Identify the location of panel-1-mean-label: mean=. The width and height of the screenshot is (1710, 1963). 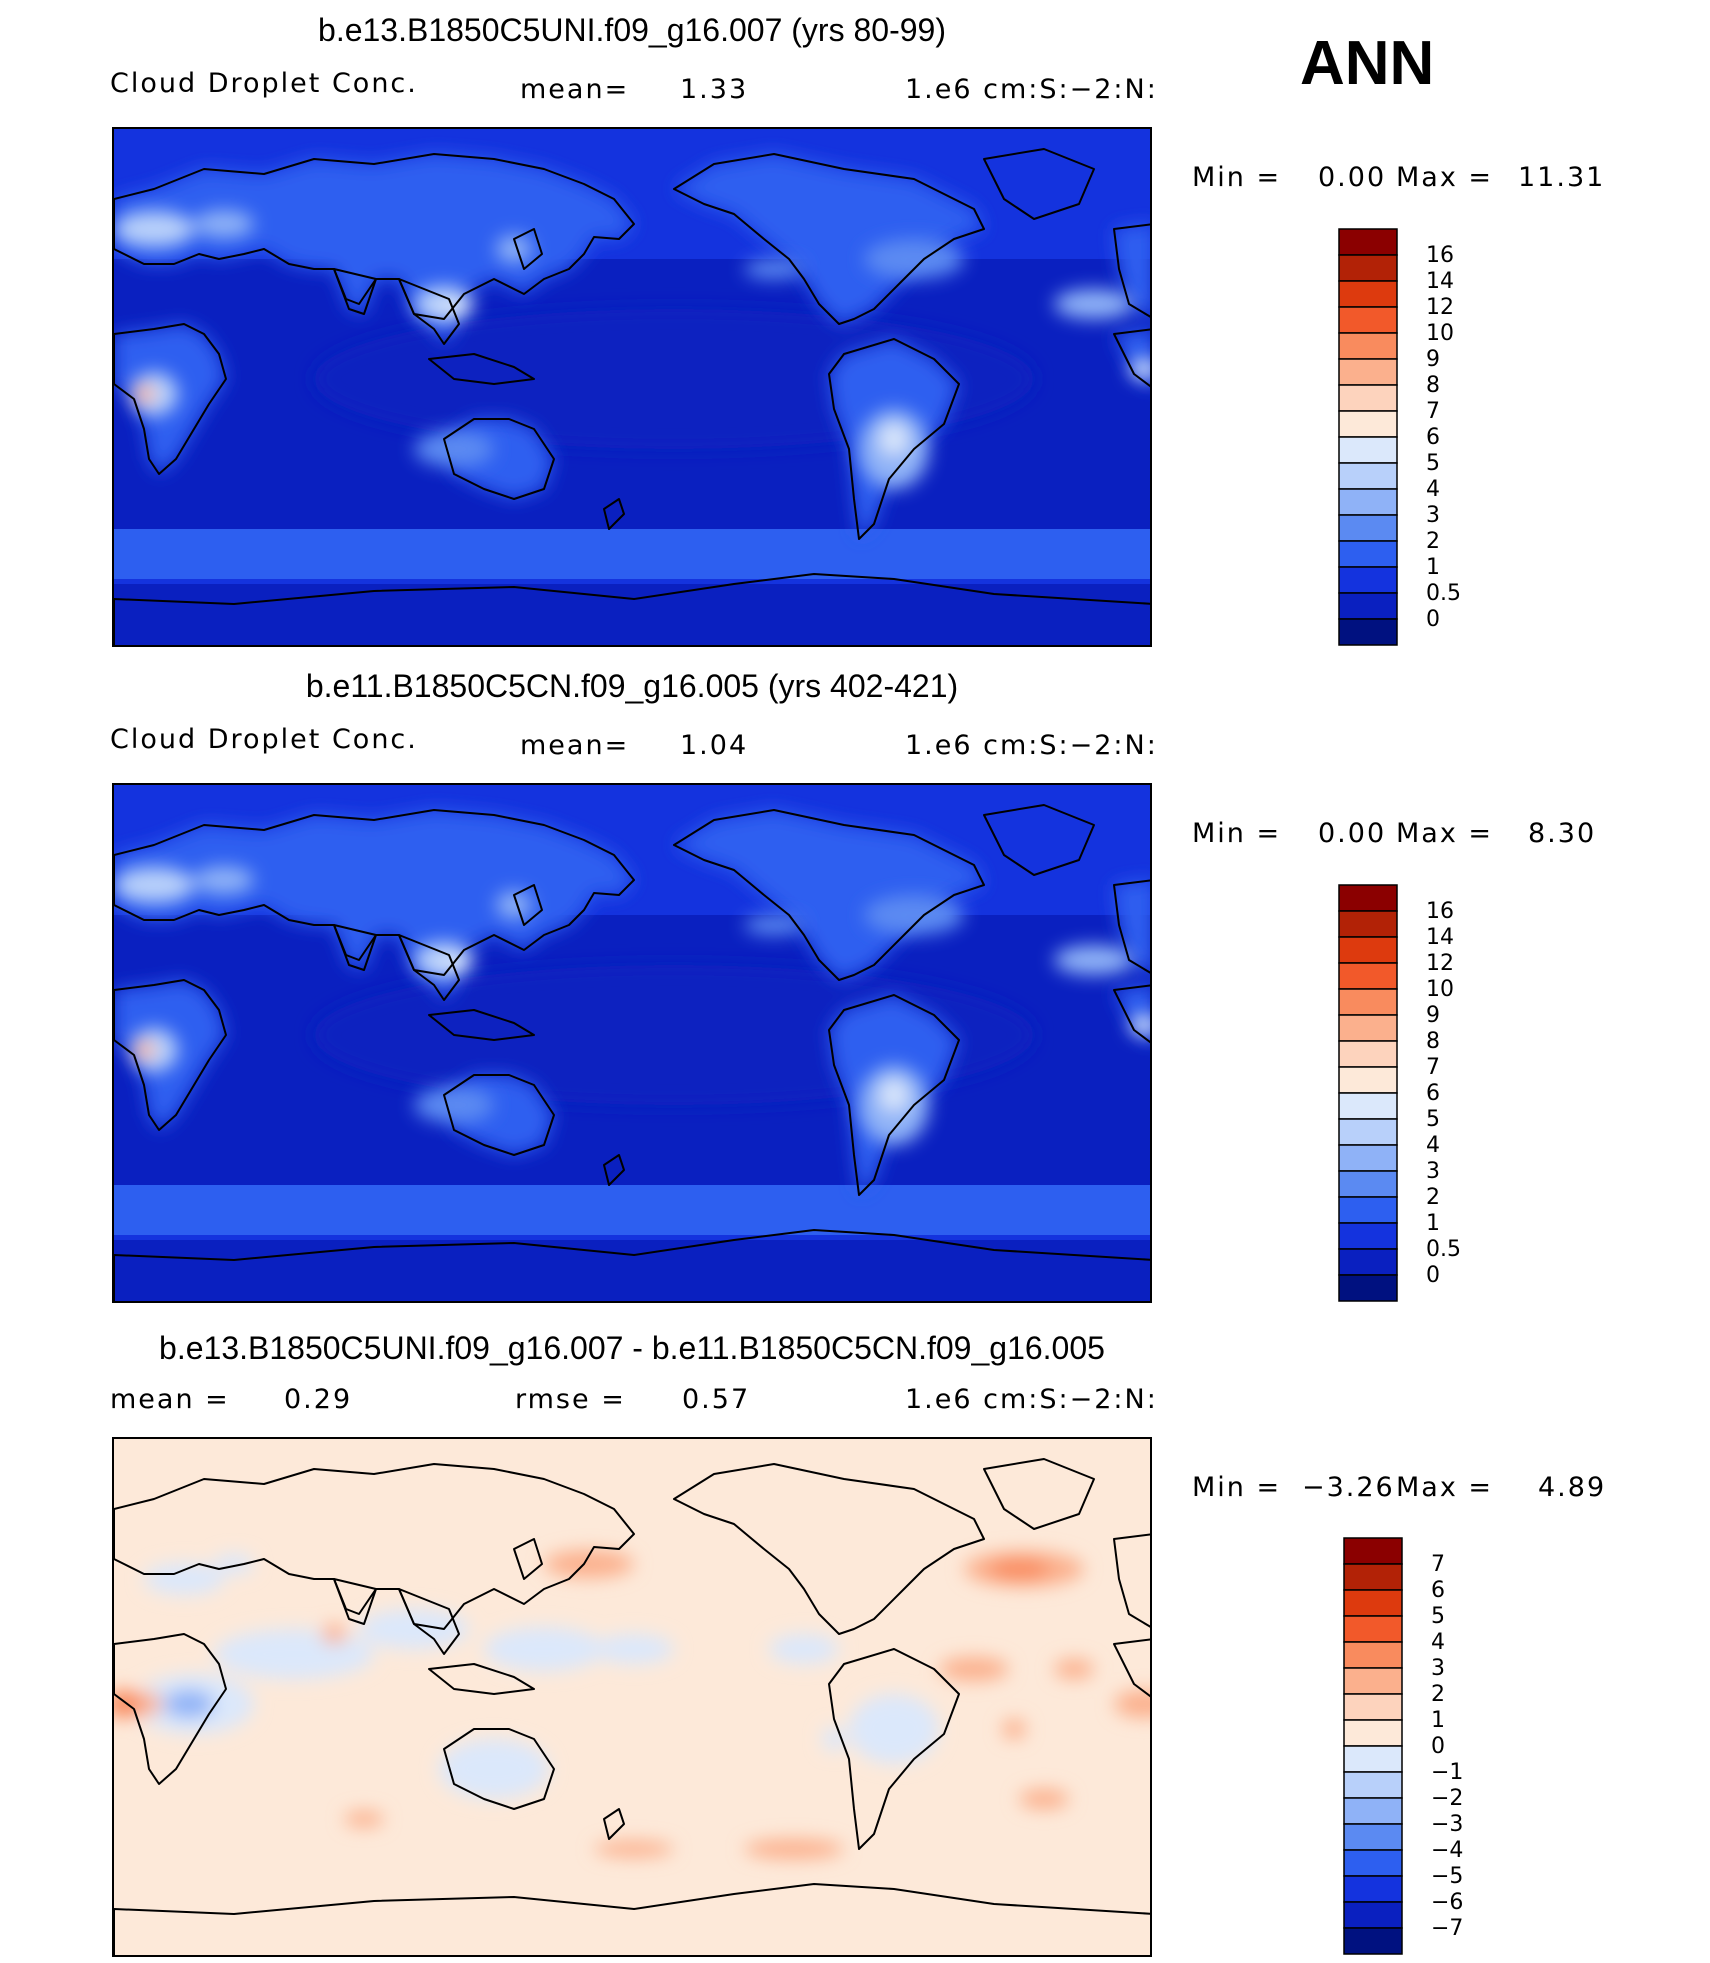
(575, 89).